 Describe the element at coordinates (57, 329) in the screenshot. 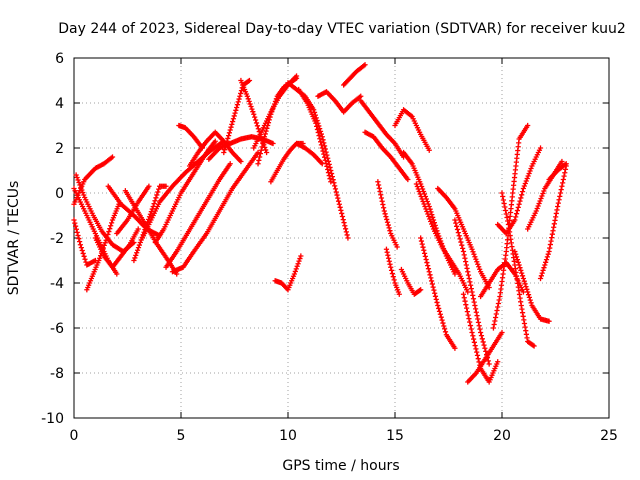

I see `y-tick-label: -6` at that location.